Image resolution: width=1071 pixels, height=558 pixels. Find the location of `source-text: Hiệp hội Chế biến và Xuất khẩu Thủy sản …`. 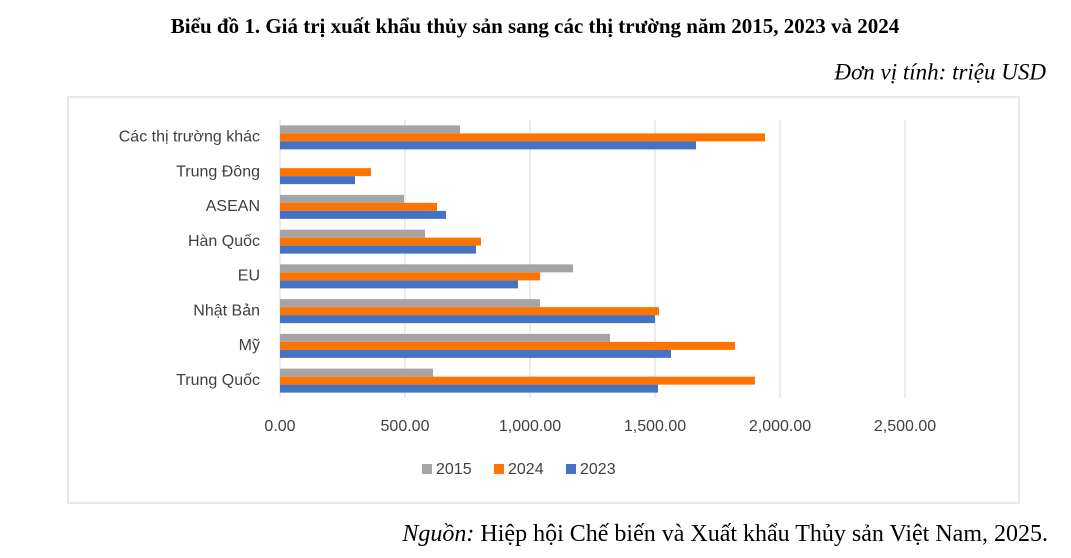

source-text: Hiệp hội Chế biến và Xuất khẩu Thủy sản … is located at coordinates (764, 534).